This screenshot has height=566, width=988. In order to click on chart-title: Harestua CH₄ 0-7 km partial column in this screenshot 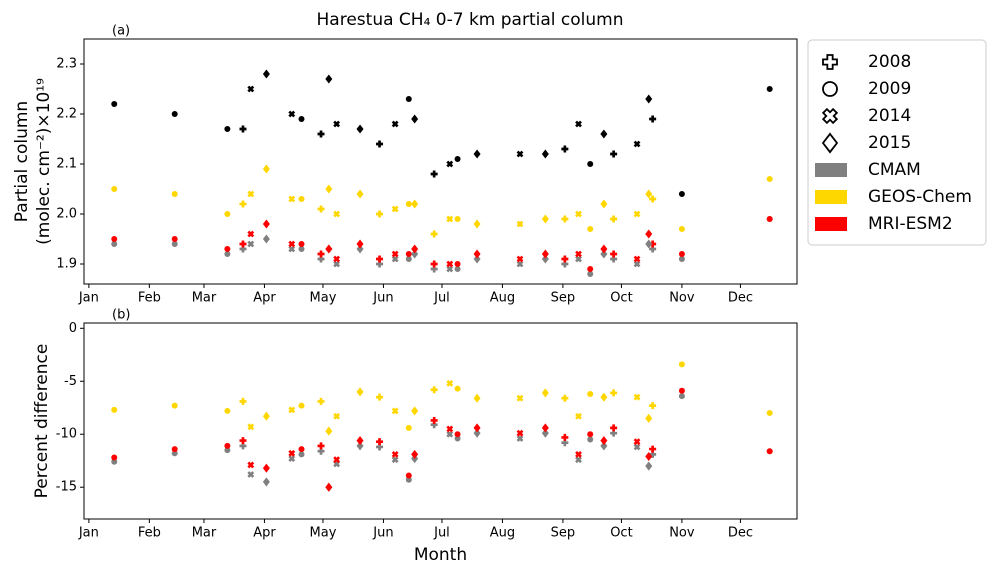, I will do `click(470, 20)`.